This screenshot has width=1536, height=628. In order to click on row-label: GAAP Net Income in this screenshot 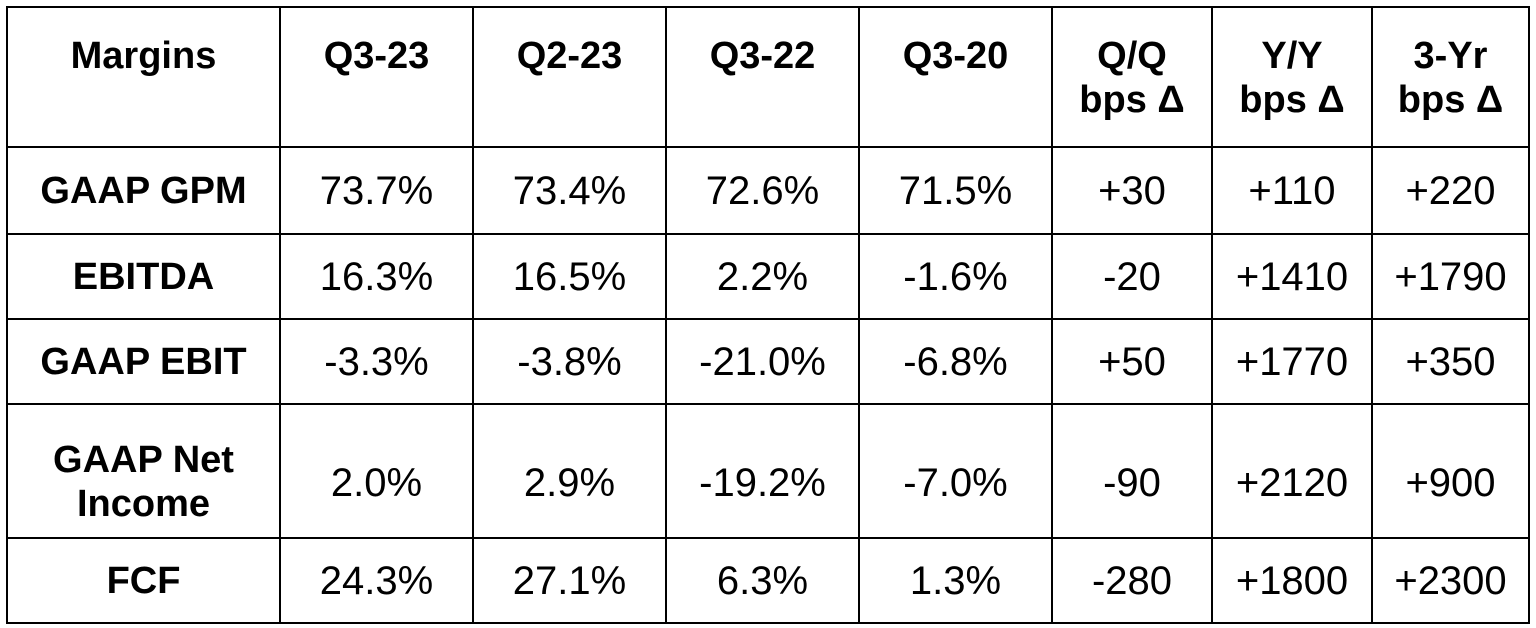, I will do `click(143, 471)`.